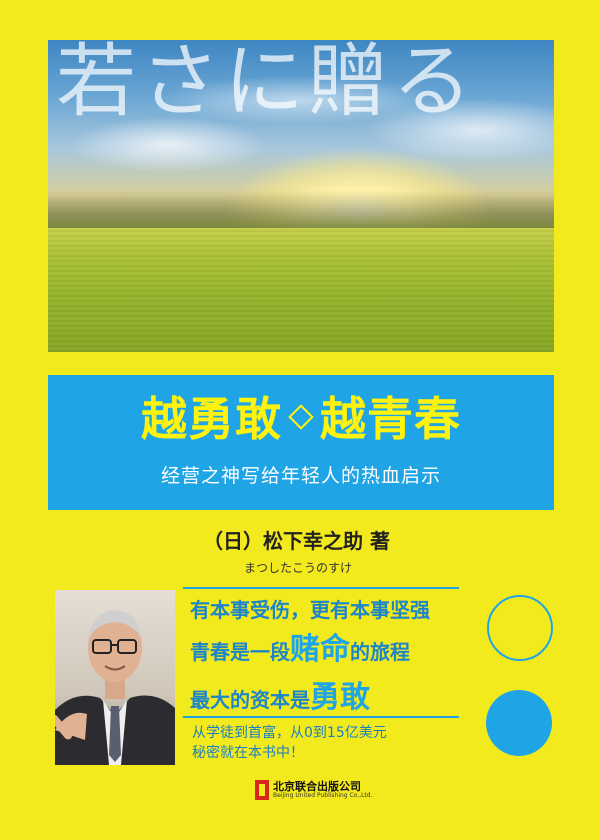  I want to click on outline-circle-decoration, so click(520, 628).